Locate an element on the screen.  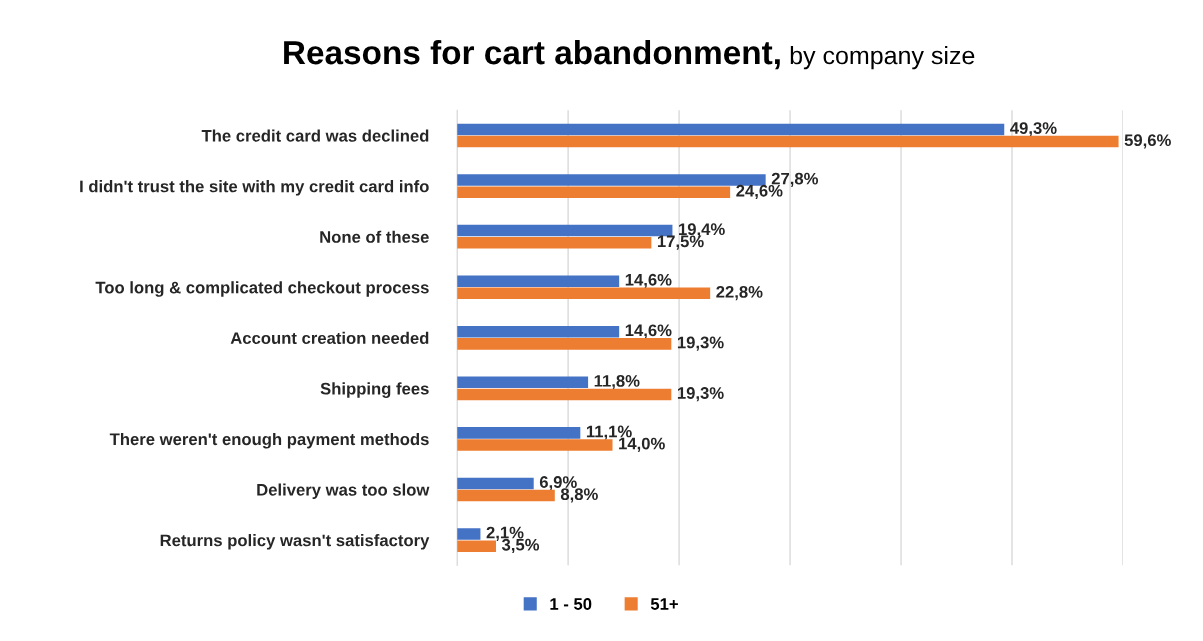
y-tick-label: Delivery was too slow is located at coordinates (343, 491).